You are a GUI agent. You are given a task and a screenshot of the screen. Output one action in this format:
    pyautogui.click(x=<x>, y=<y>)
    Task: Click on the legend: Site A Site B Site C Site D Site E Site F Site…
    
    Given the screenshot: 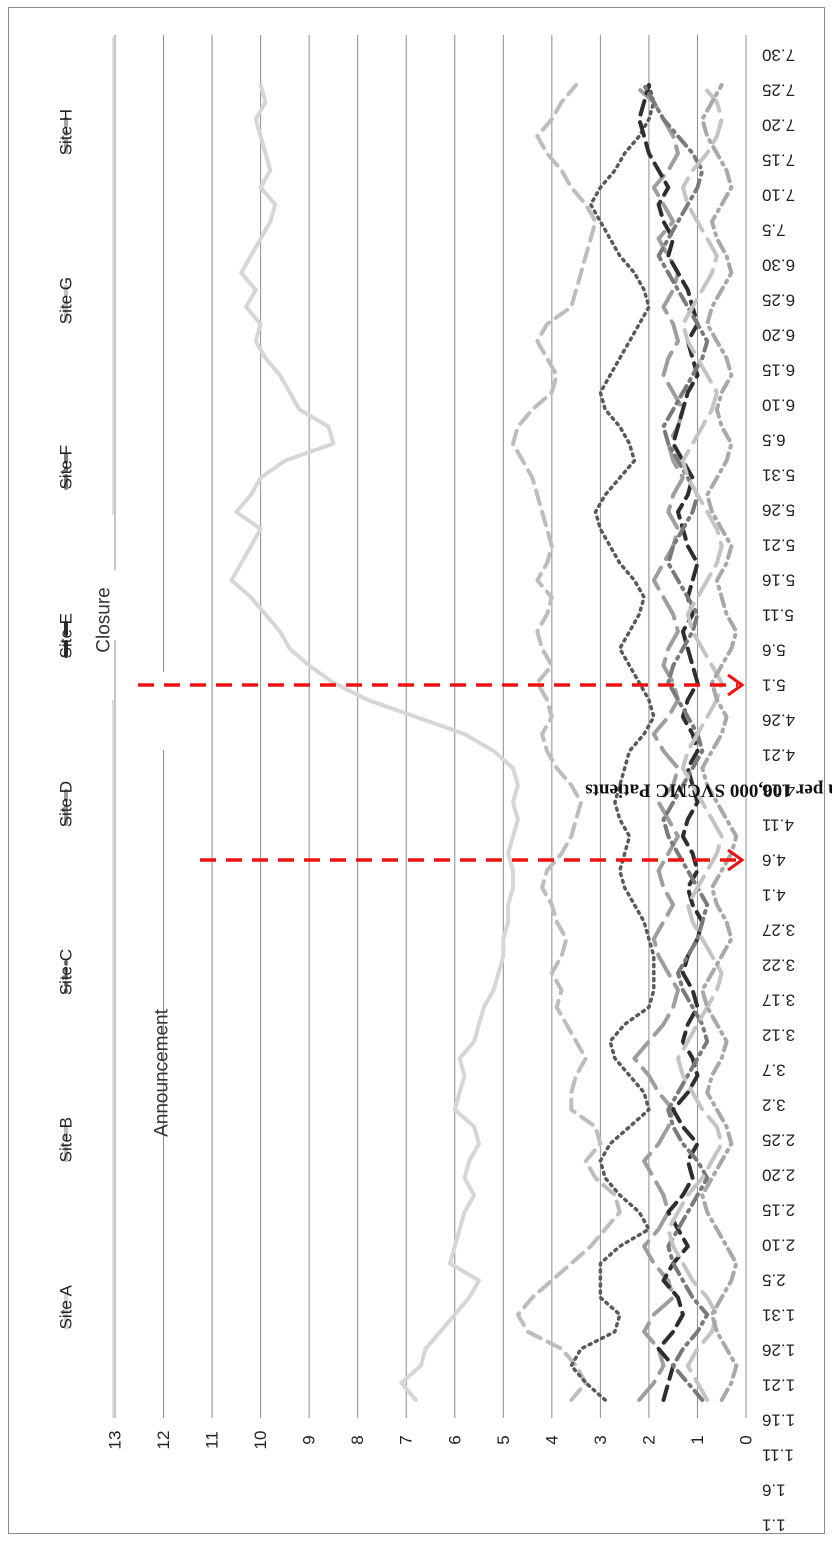 What is the action you would take?
    pyautogui.click(x=66, y=719)
    